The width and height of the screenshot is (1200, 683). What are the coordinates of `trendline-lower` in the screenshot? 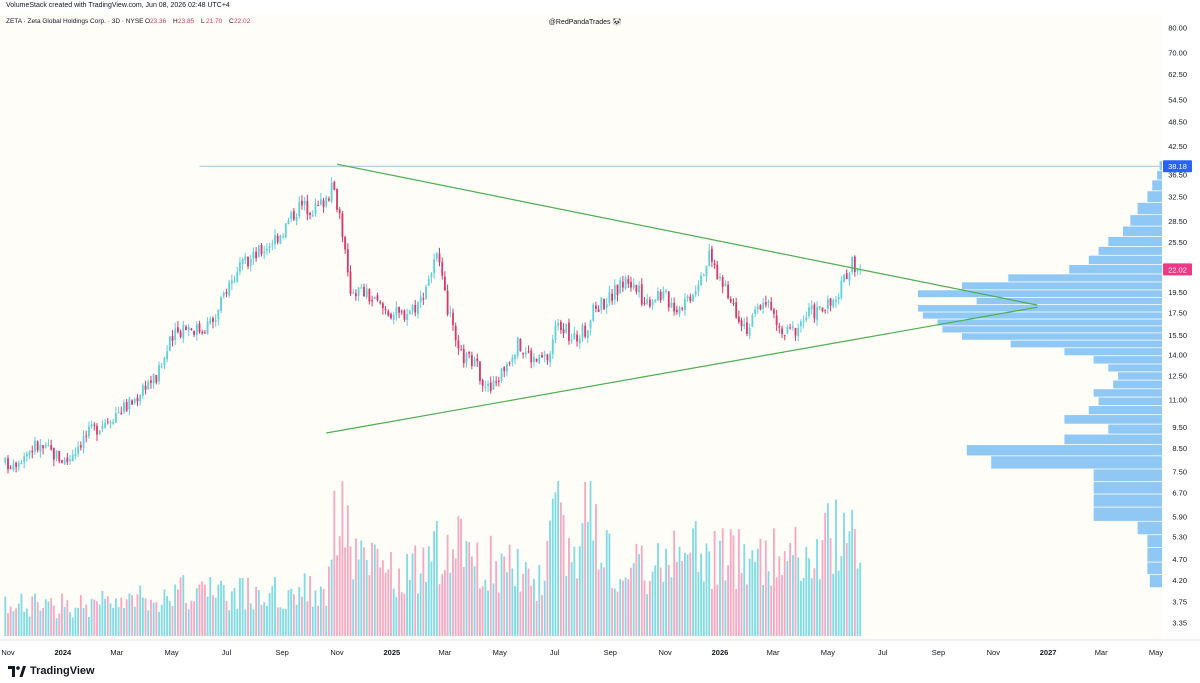 It's located at (682, 370).